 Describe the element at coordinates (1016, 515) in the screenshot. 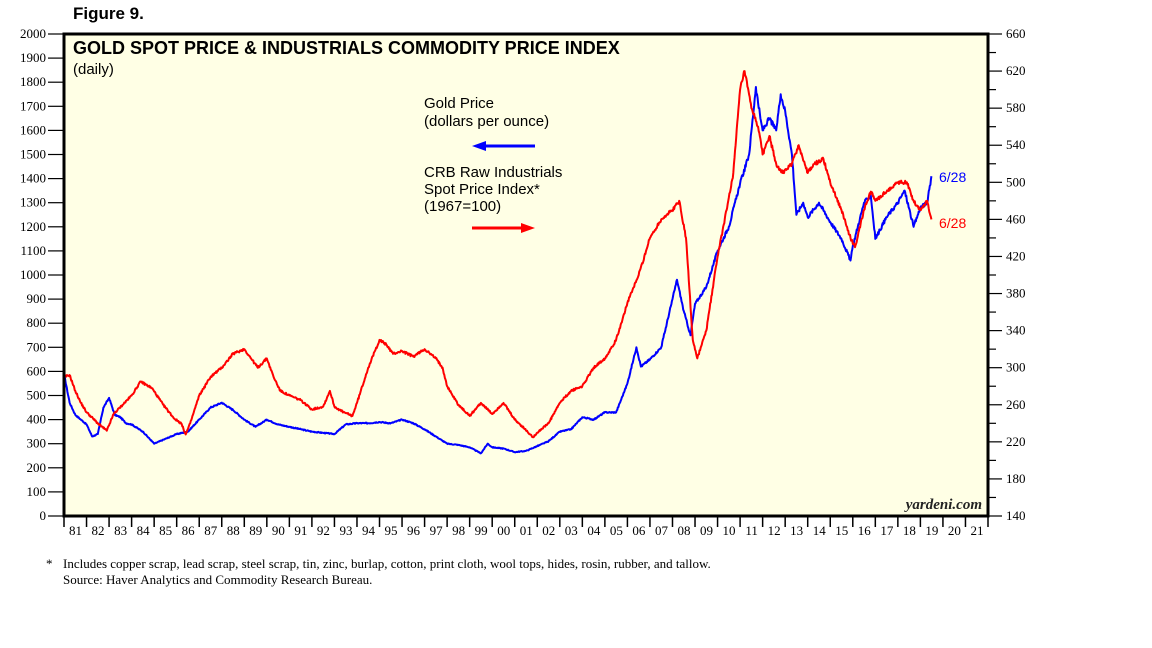

I see `right-tick-label: 140` at that location.